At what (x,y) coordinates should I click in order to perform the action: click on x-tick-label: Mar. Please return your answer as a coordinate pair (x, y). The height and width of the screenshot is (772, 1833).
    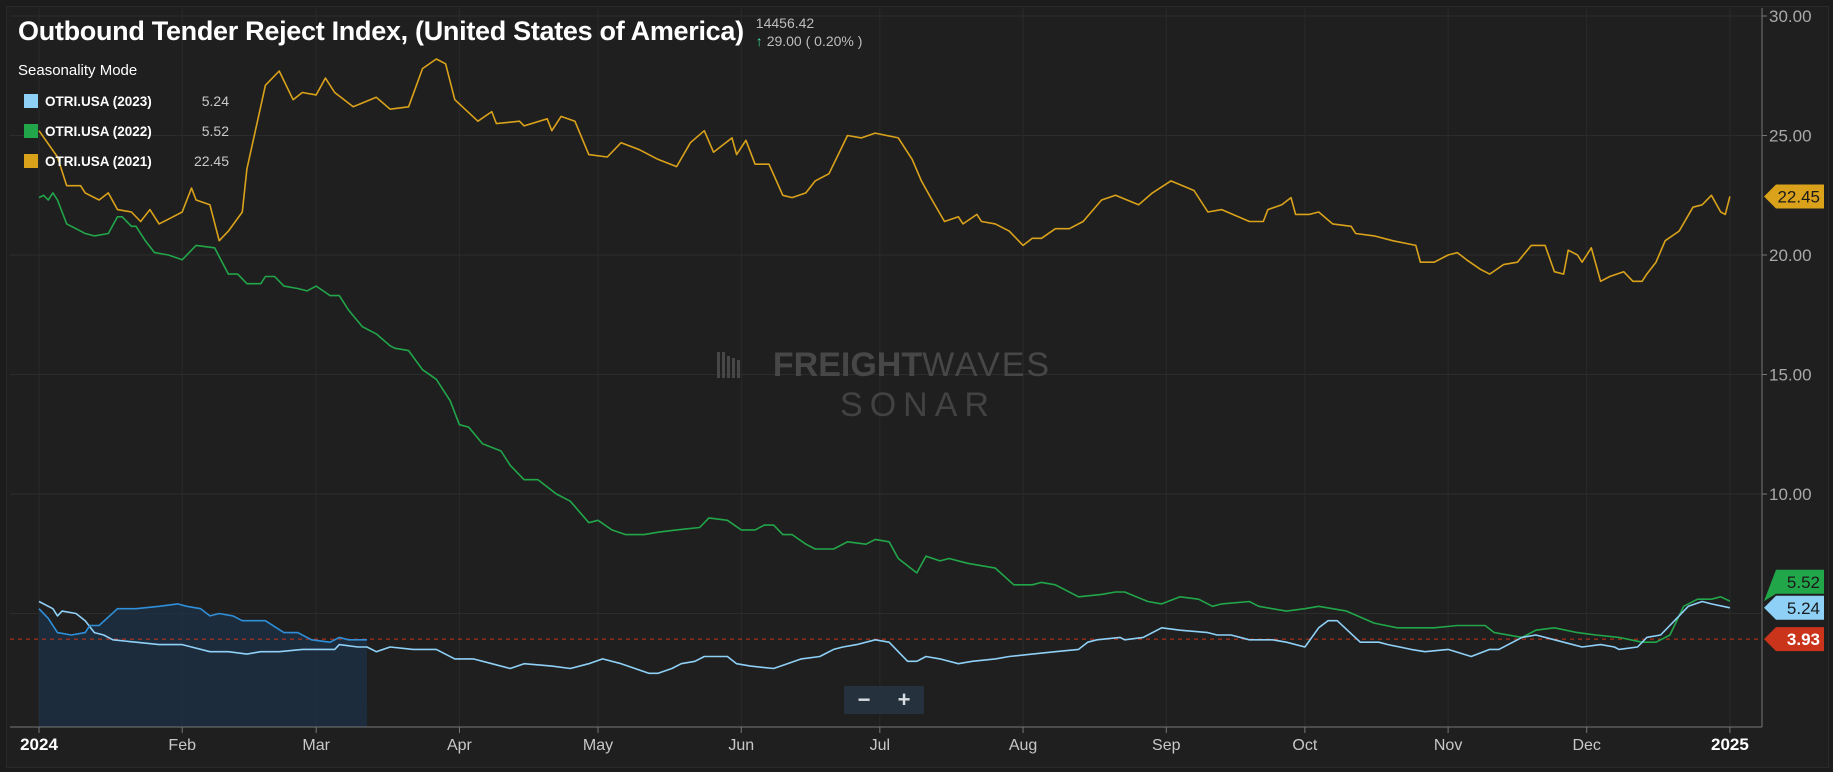
    Looking at the image, I should click on (316, 745).